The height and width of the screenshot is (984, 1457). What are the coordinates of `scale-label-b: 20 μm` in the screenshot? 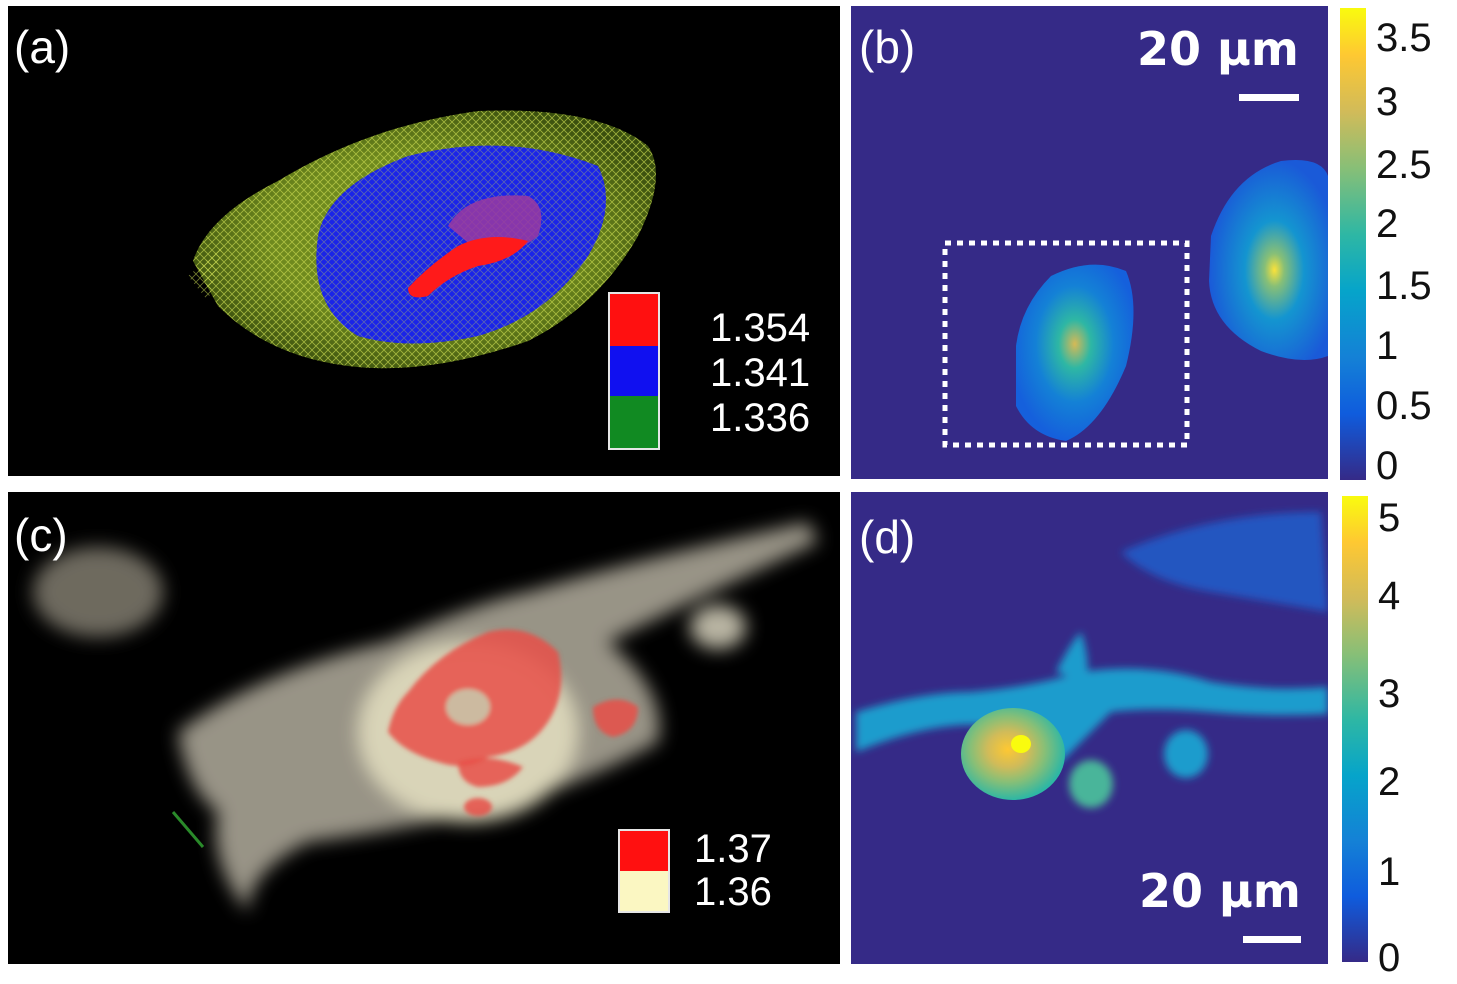 It's located at (1218, 49).